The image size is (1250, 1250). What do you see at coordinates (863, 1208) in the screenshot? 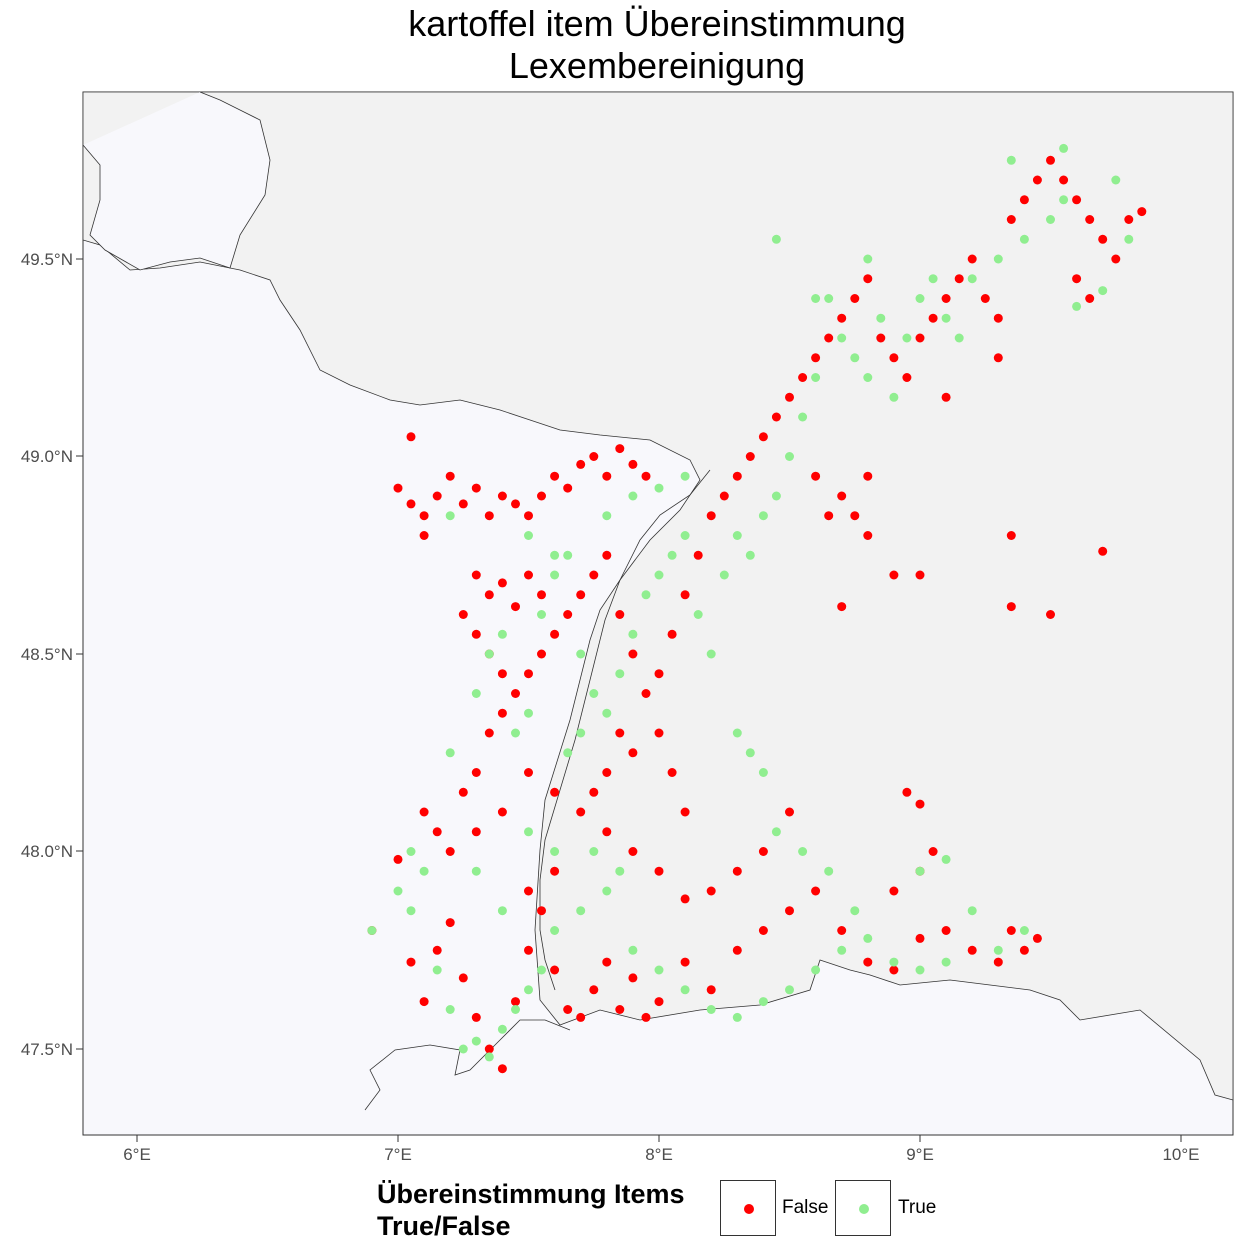
I see `legend-key-true` at bounding box center [863, 1208].